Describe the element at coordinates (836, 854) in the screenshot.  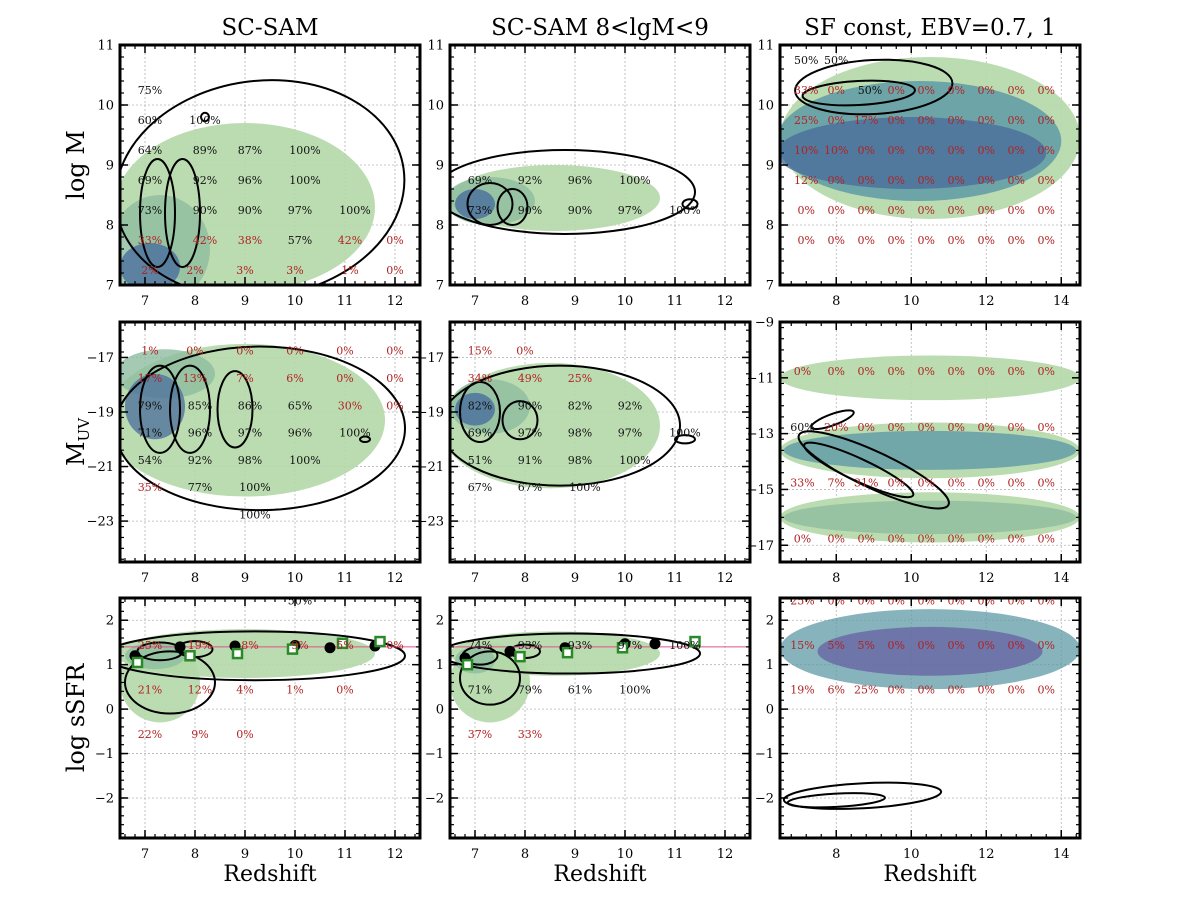
I see `x-tick-label: 8` at that location.